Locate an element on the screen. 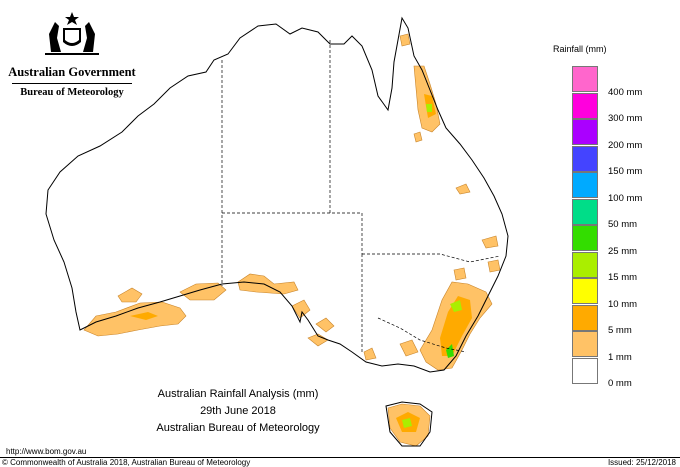 The width and height of the screenshot is (680, 467). bom-url: http://www.bom.gov.au is located at coordinates (46, 451).